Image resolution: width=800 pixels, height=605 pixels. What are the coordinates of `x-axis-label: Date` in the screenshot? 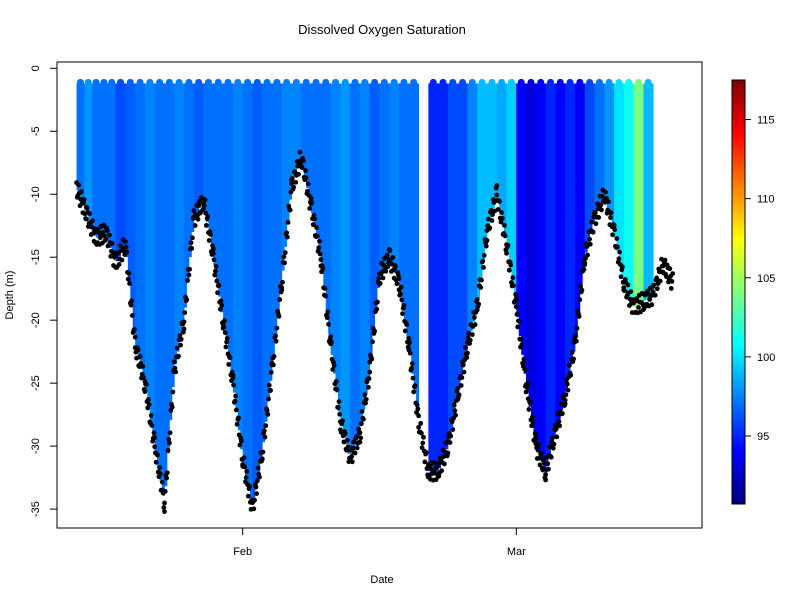 It's located at (381, 580).